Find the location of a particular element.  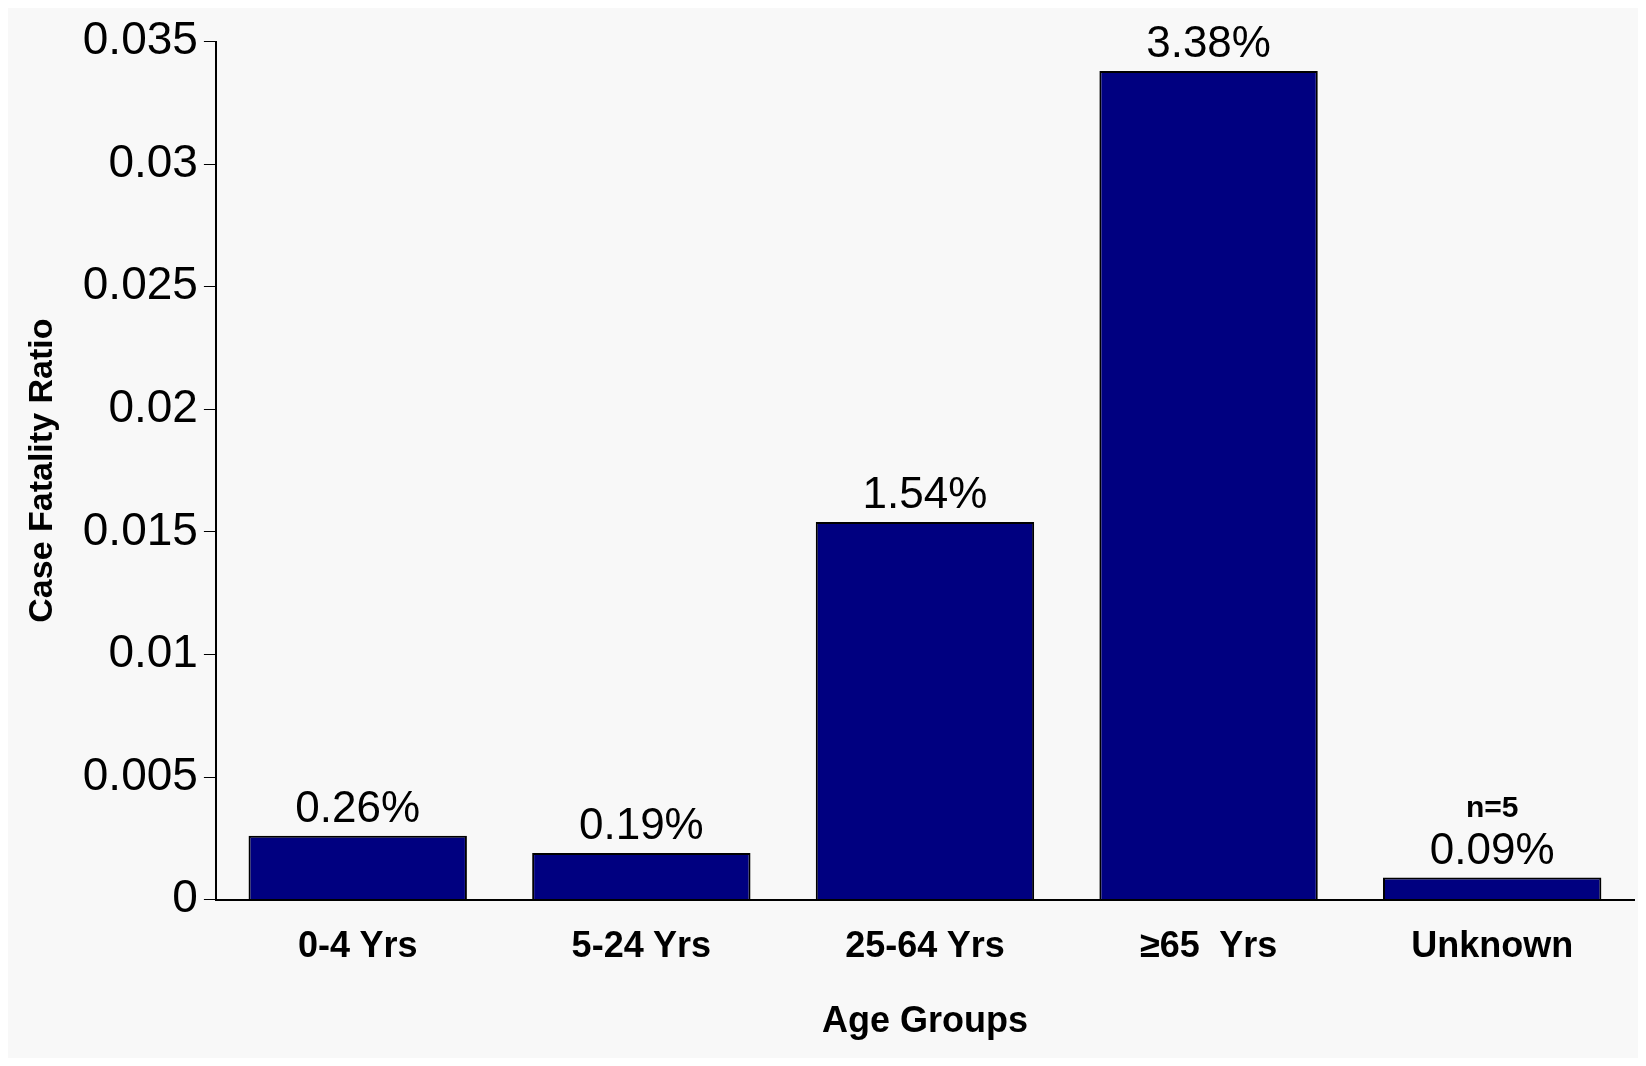

x-tick-label: ≥65 Yrs is located at coordinates (1208, 945).